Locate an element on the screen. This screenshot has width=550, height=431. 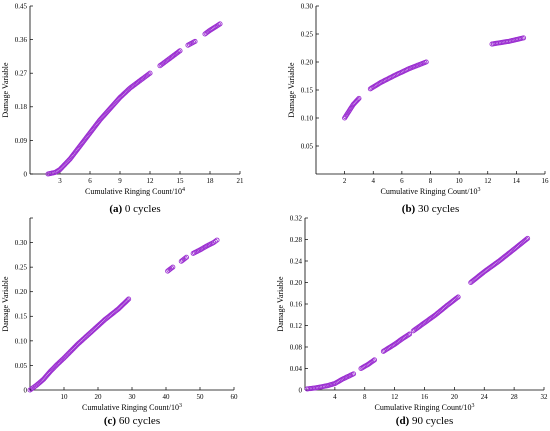
panel-caption: (d) 90 cycles is located at coordinates (424, 421).